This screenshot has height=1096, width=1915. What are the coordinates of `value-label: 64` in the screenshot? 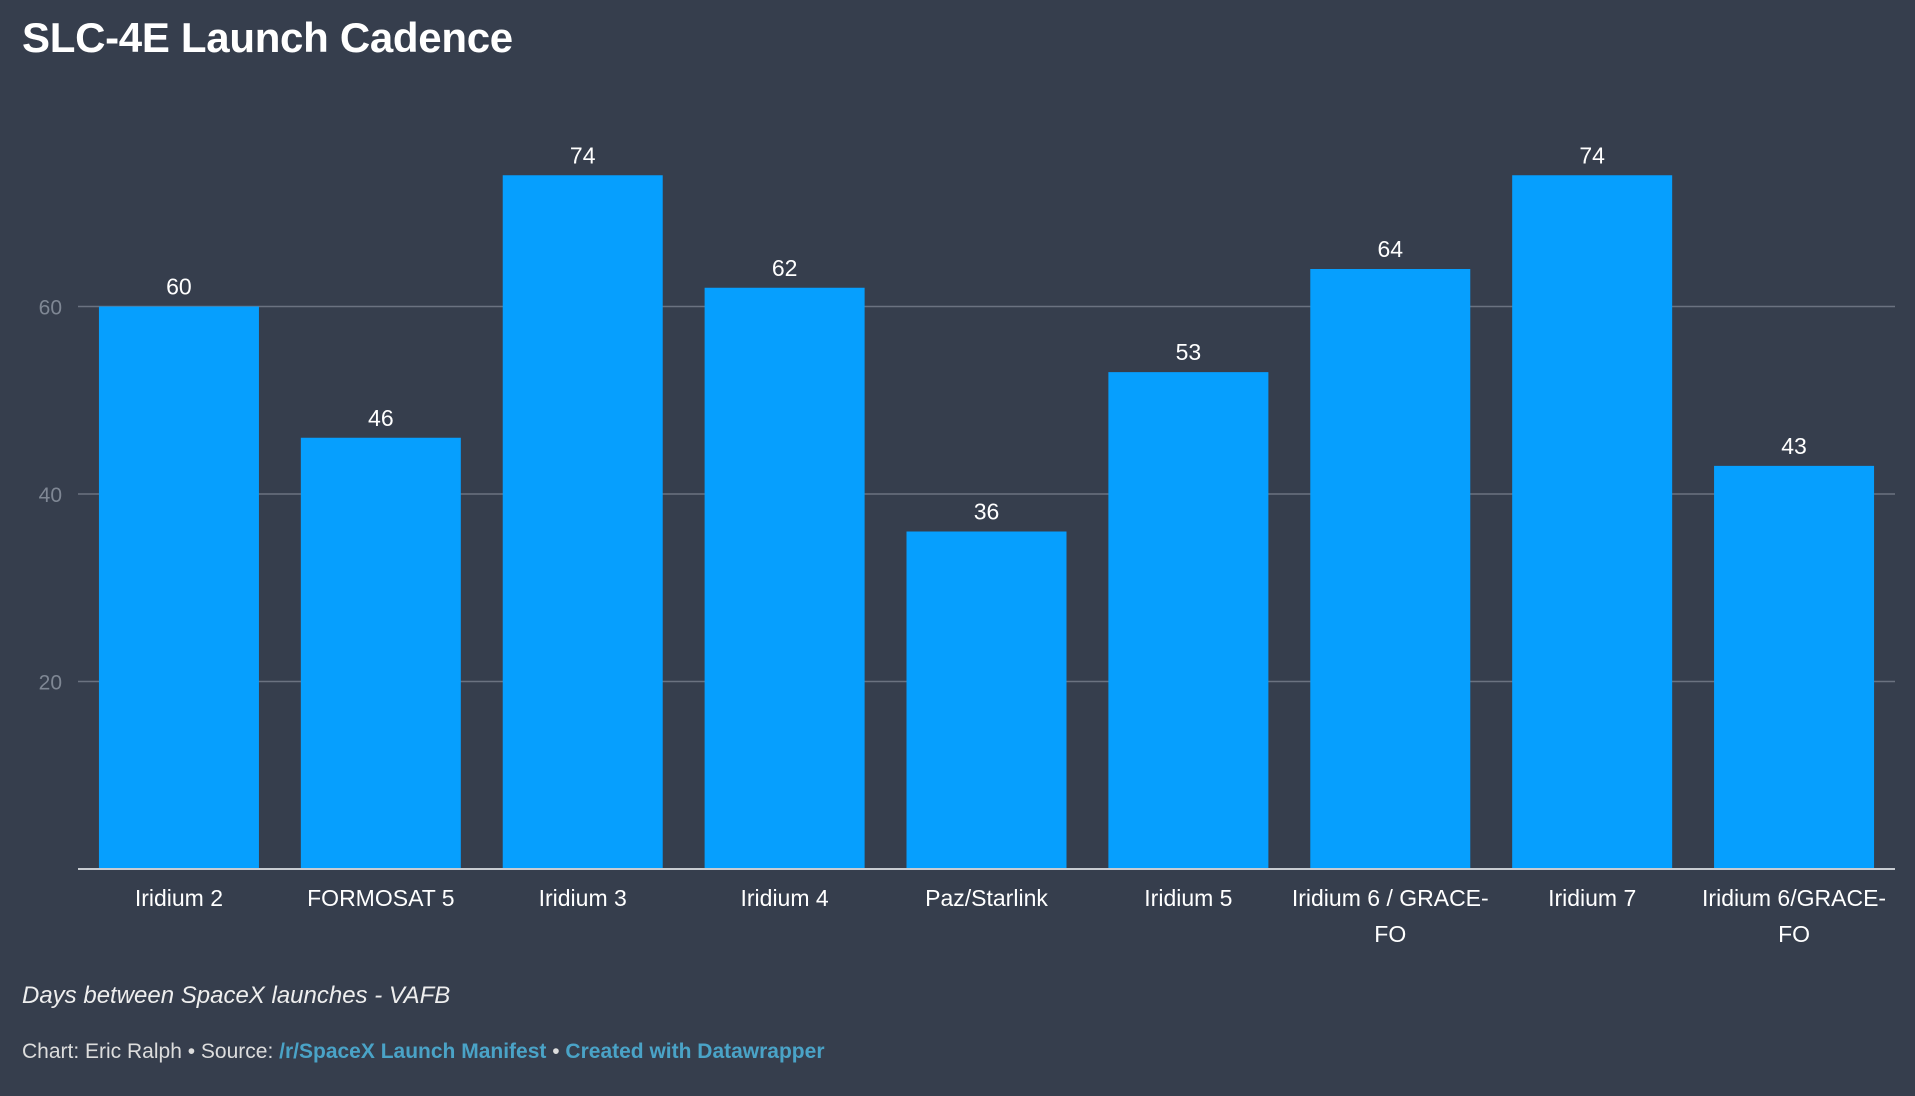 It's located at (1390, 249).